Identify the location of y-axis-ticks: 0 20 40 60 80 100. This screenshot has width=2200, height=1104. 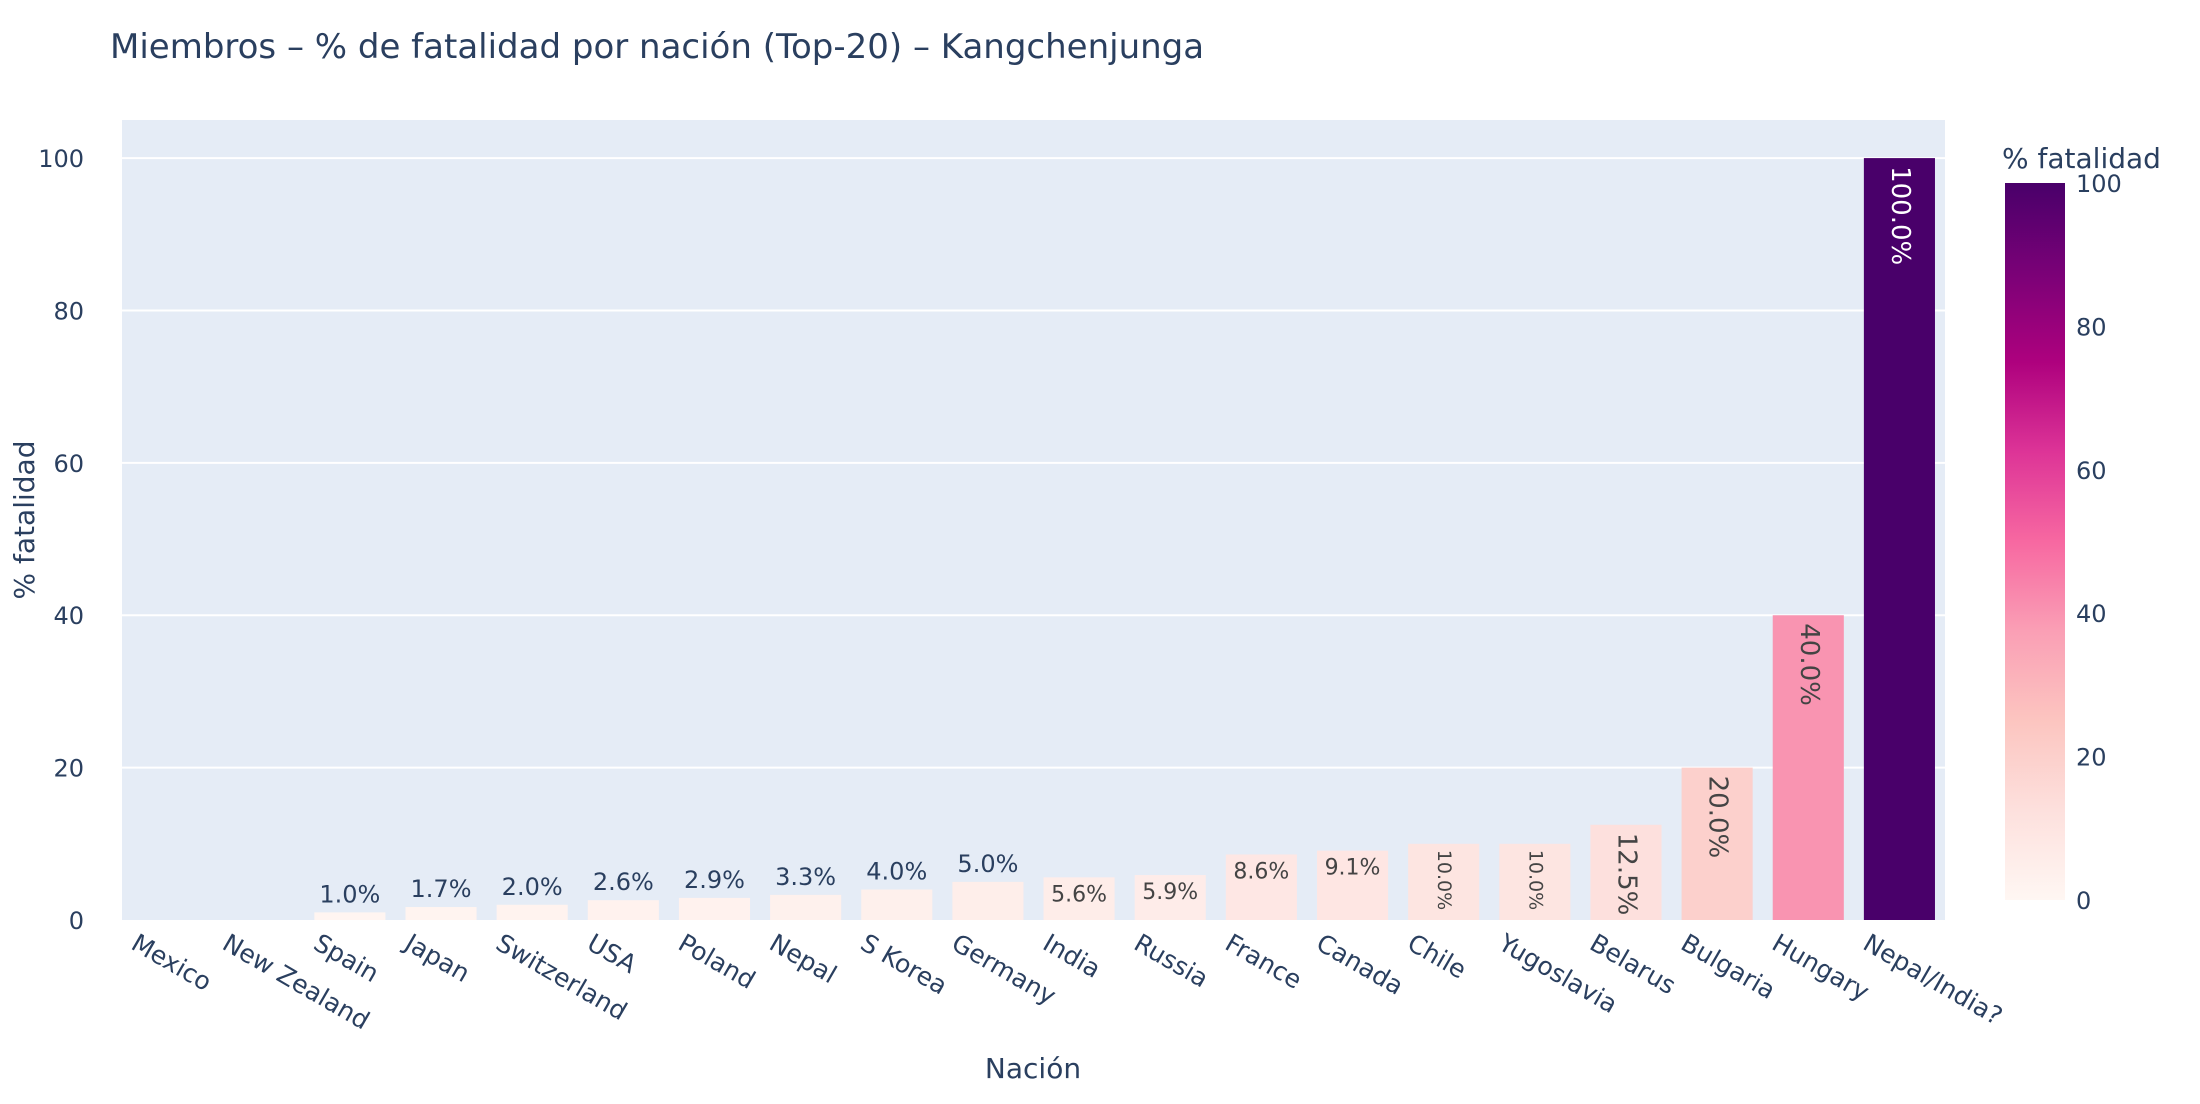
(61, 540).